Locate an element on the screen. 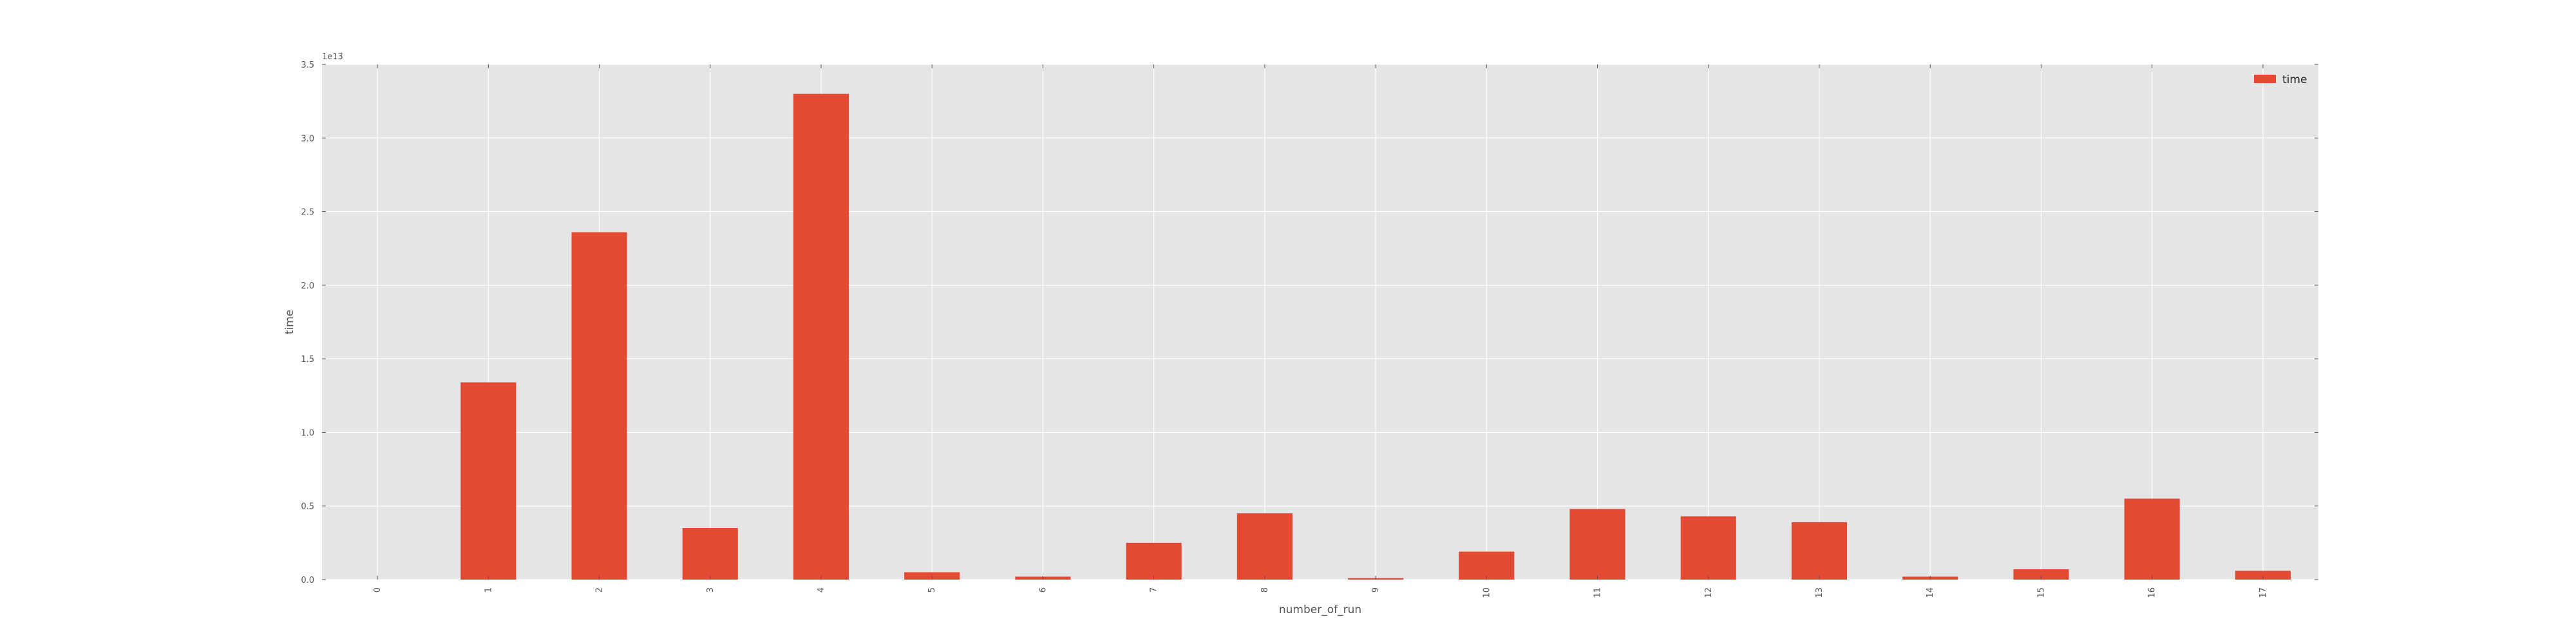 This screenshot has height=644, width=2576. legend-swatch is located at coordinates (2265, 79).